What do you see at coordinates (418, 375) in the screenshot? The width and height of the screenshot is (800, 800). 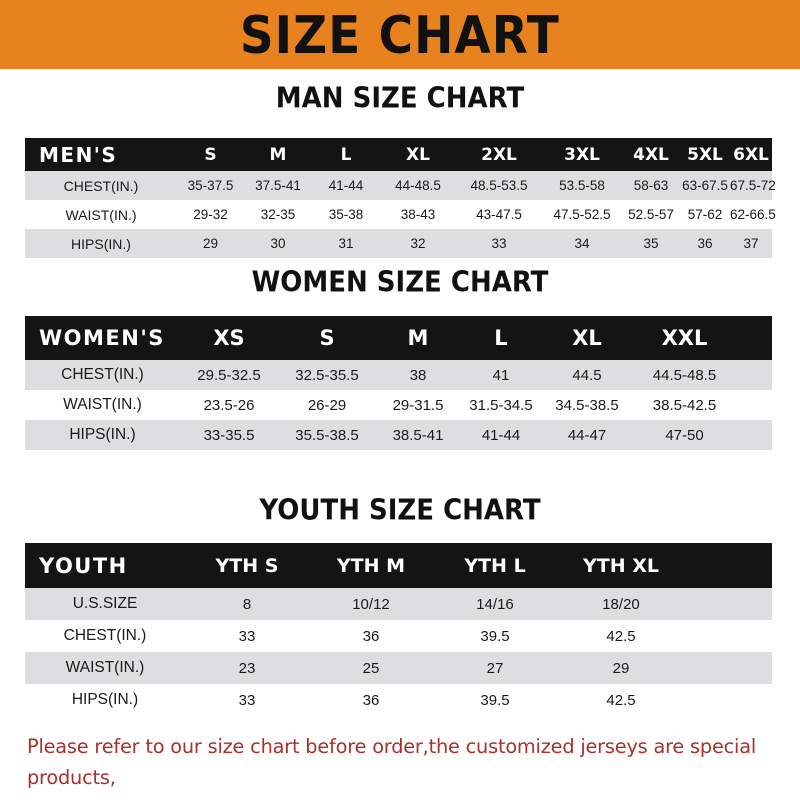 I see `table-cell: 38` at bounding box center [418, 375].